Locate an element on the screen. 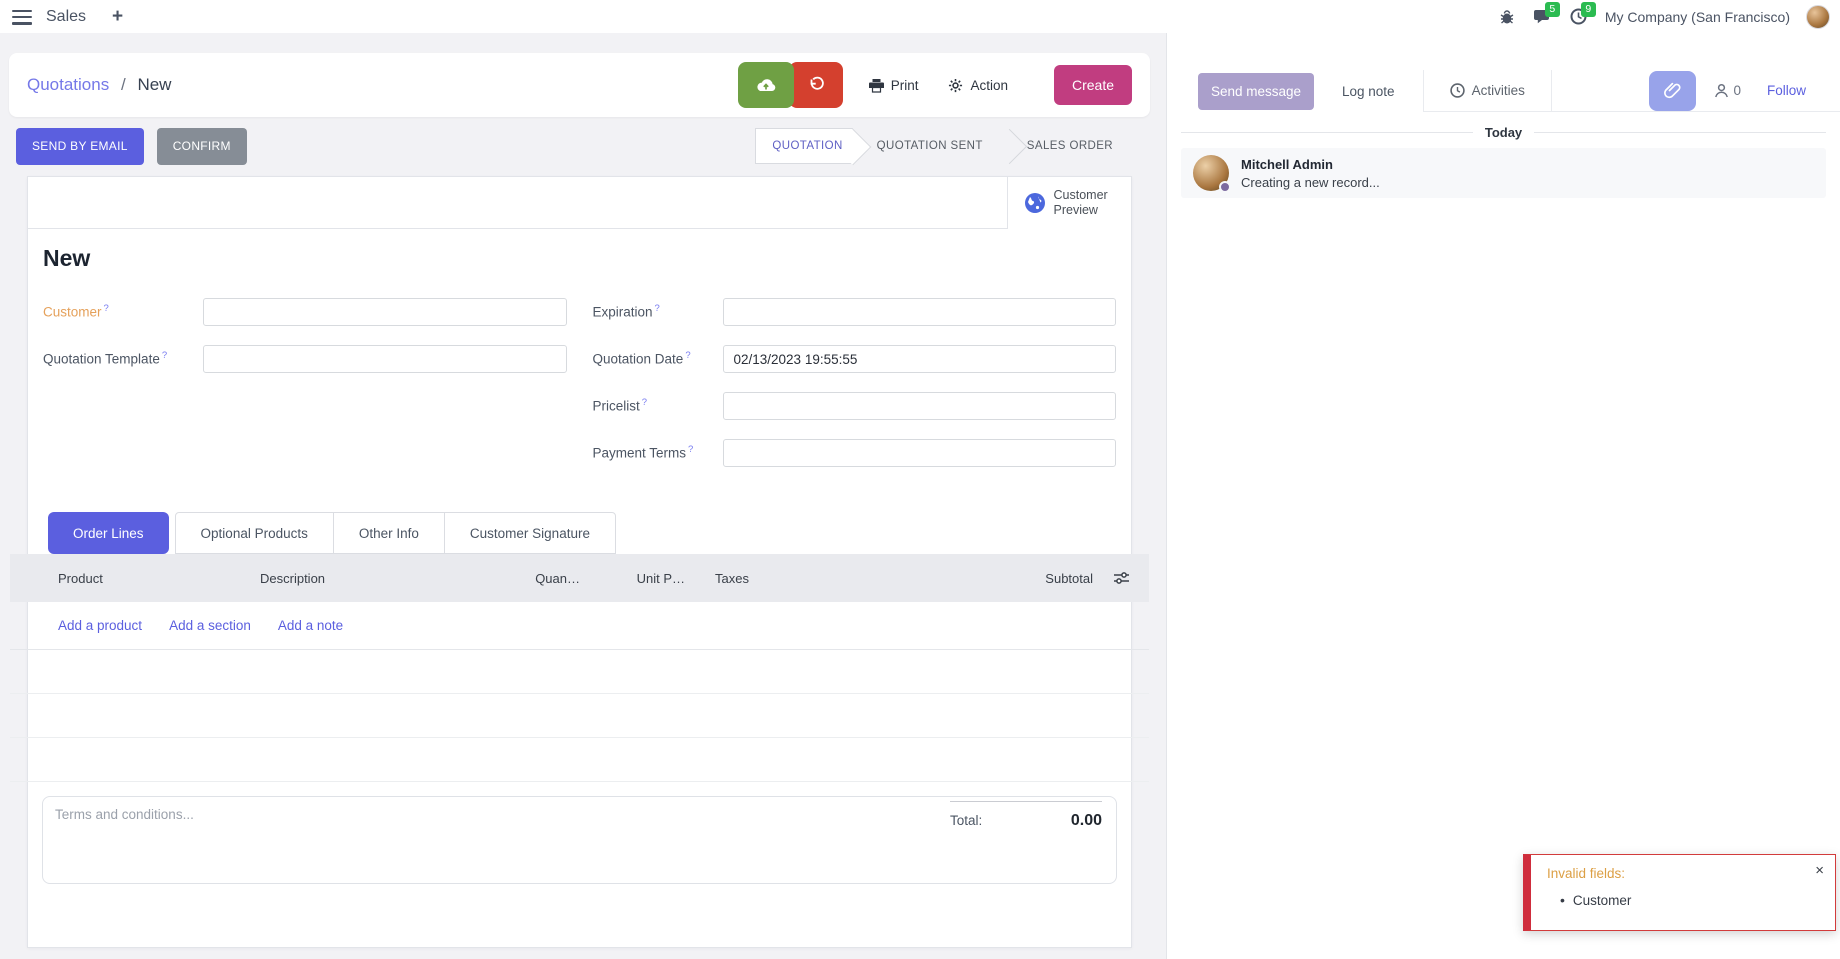 The width and height of the screenshot is (1840, 959). expiration-label: Expiration? is located at coordinates (626, 311).